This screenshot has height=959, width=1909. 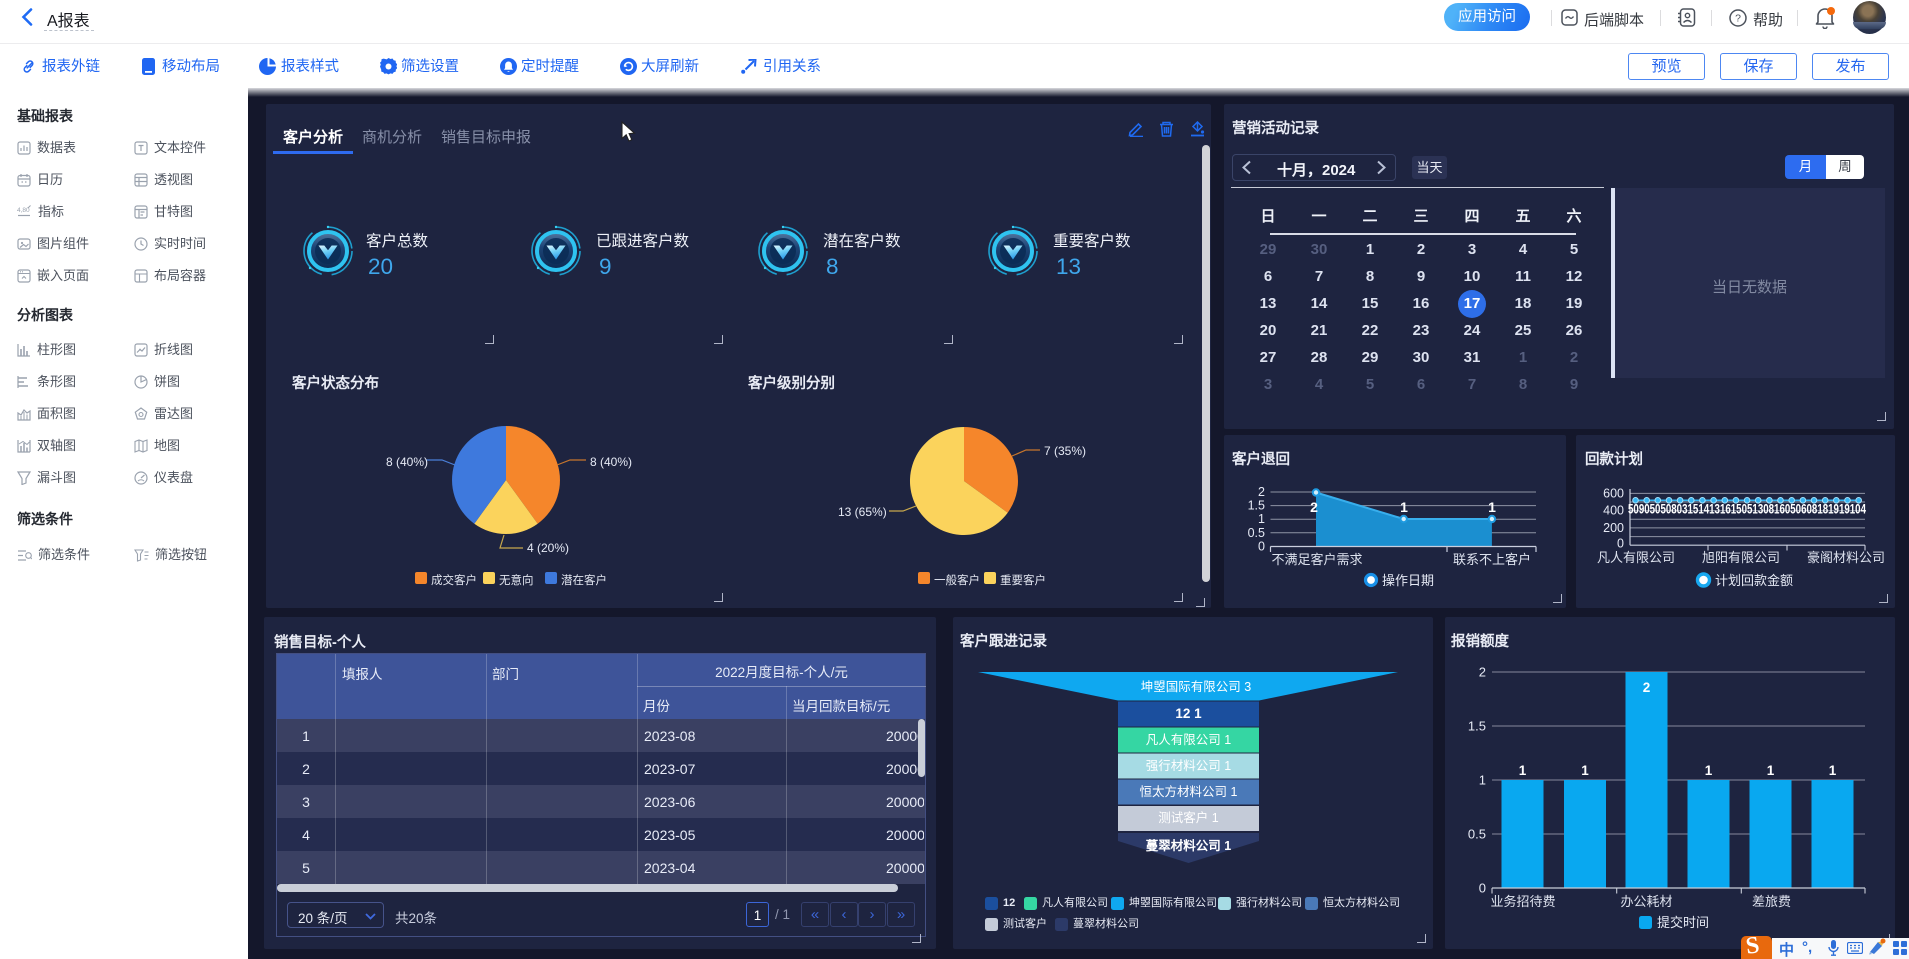 What do you see at coordinates (1846, 557) in the screenshot?
I see `svg-text: 豪阁材料公司` at bounding box center [1846, 557].